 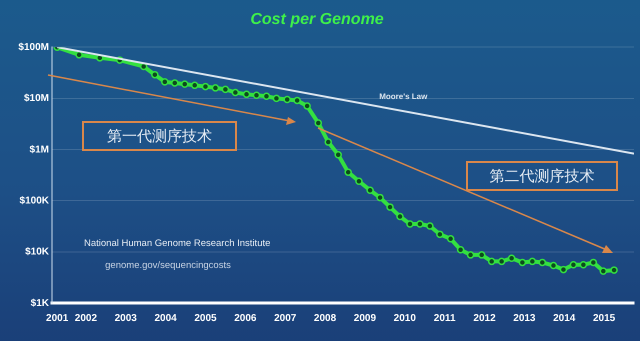 What do you see at coordinates (33, 47) in the screenshot?
I see `y-tick-label: $100M` at bounding box center [33, 47].